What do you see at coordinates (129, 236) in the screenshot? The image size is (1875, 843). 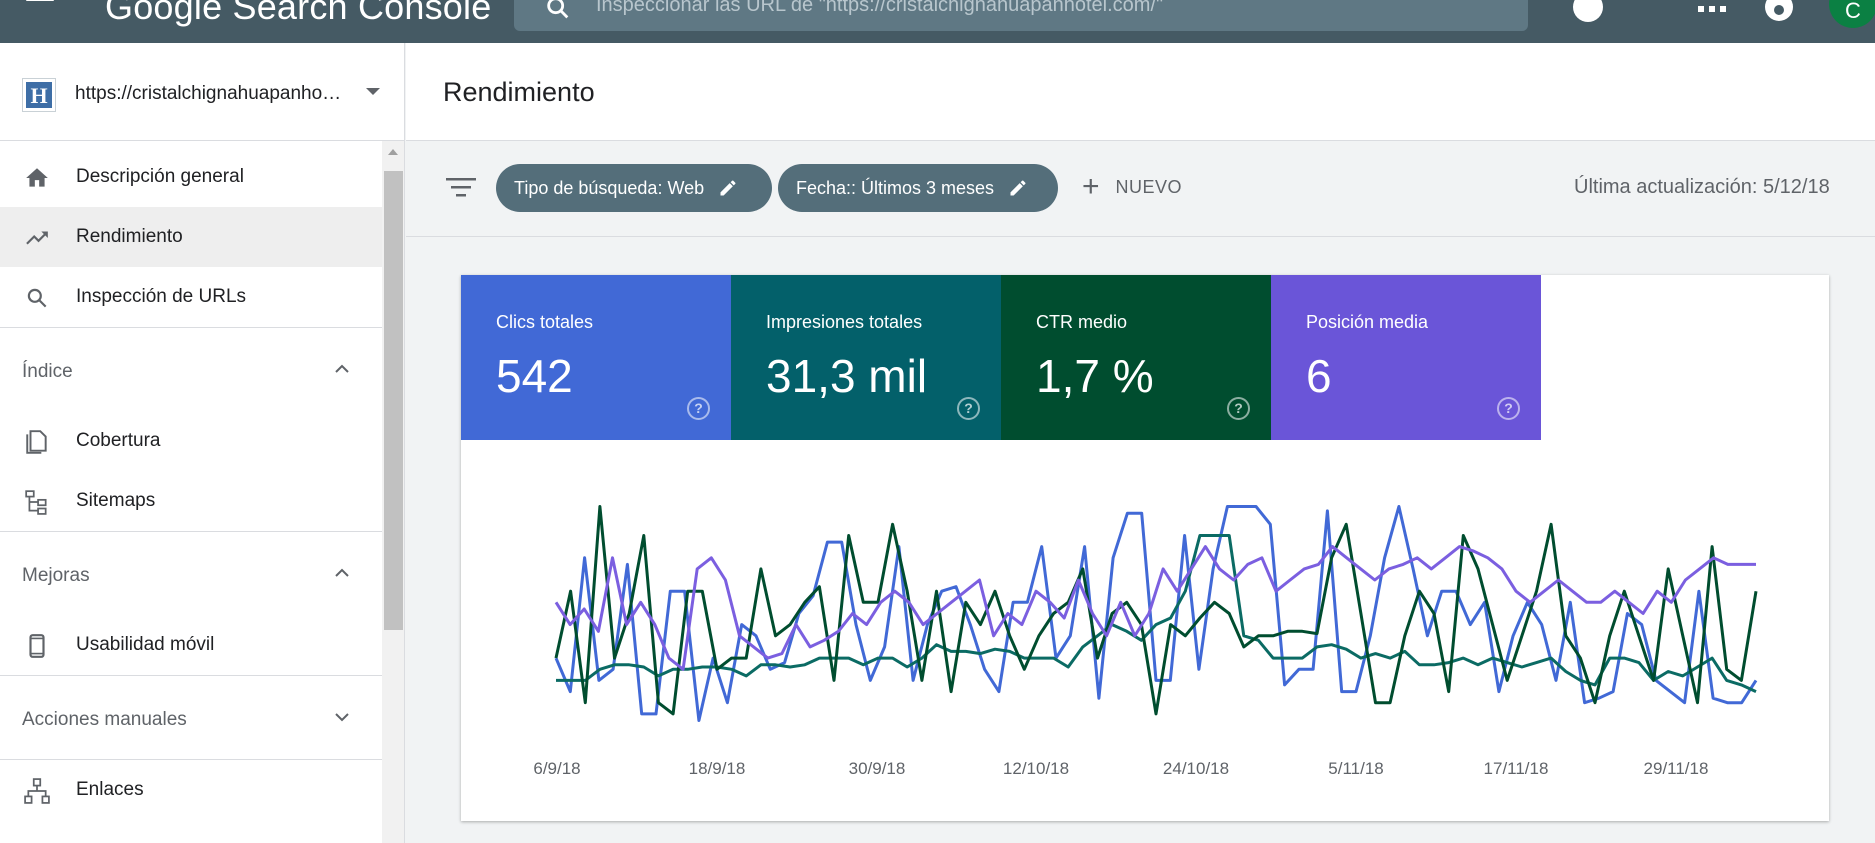 I see `sidebar-item-label: Rendimiento` at bounding box center [129, 236].